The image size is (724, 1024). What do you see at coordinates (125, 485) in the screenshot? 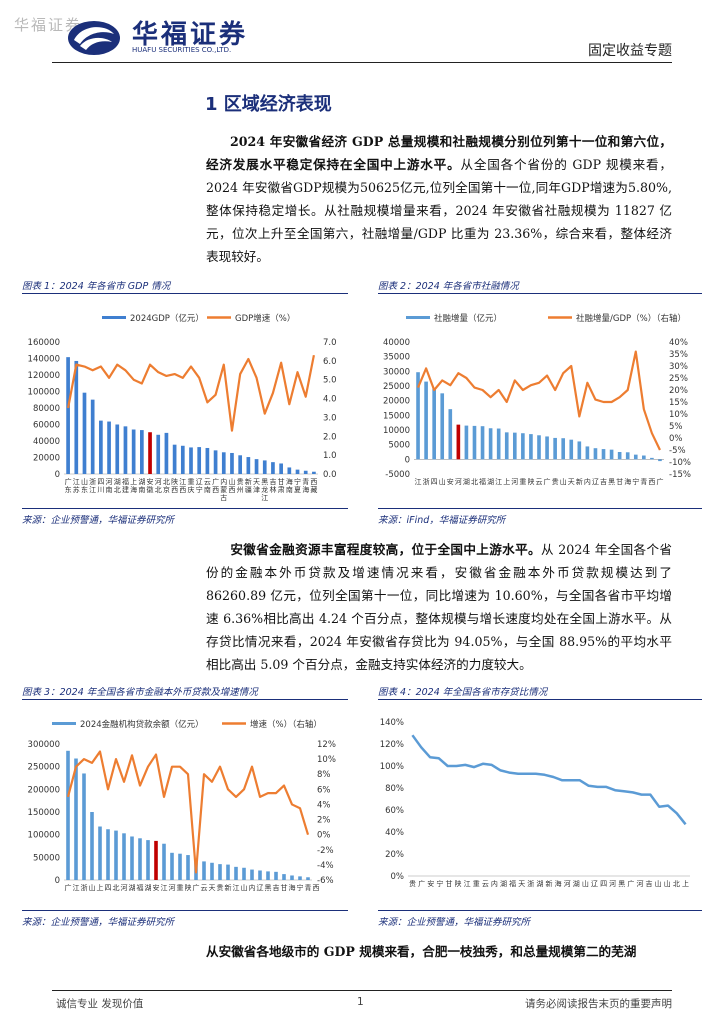
I see `x-tick-label: 福建` at bounding box center [125, 485].